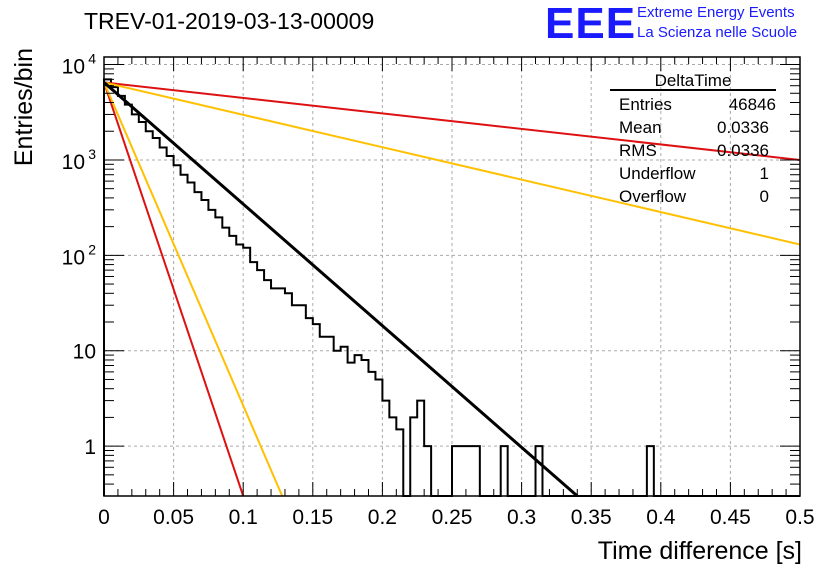 The width and height of the screenshot is (836, 572). What do you see at coordinates (243, 517) in the screenshot?
I see `x-tick-label: 0.1` at bounding box center [243, 517].